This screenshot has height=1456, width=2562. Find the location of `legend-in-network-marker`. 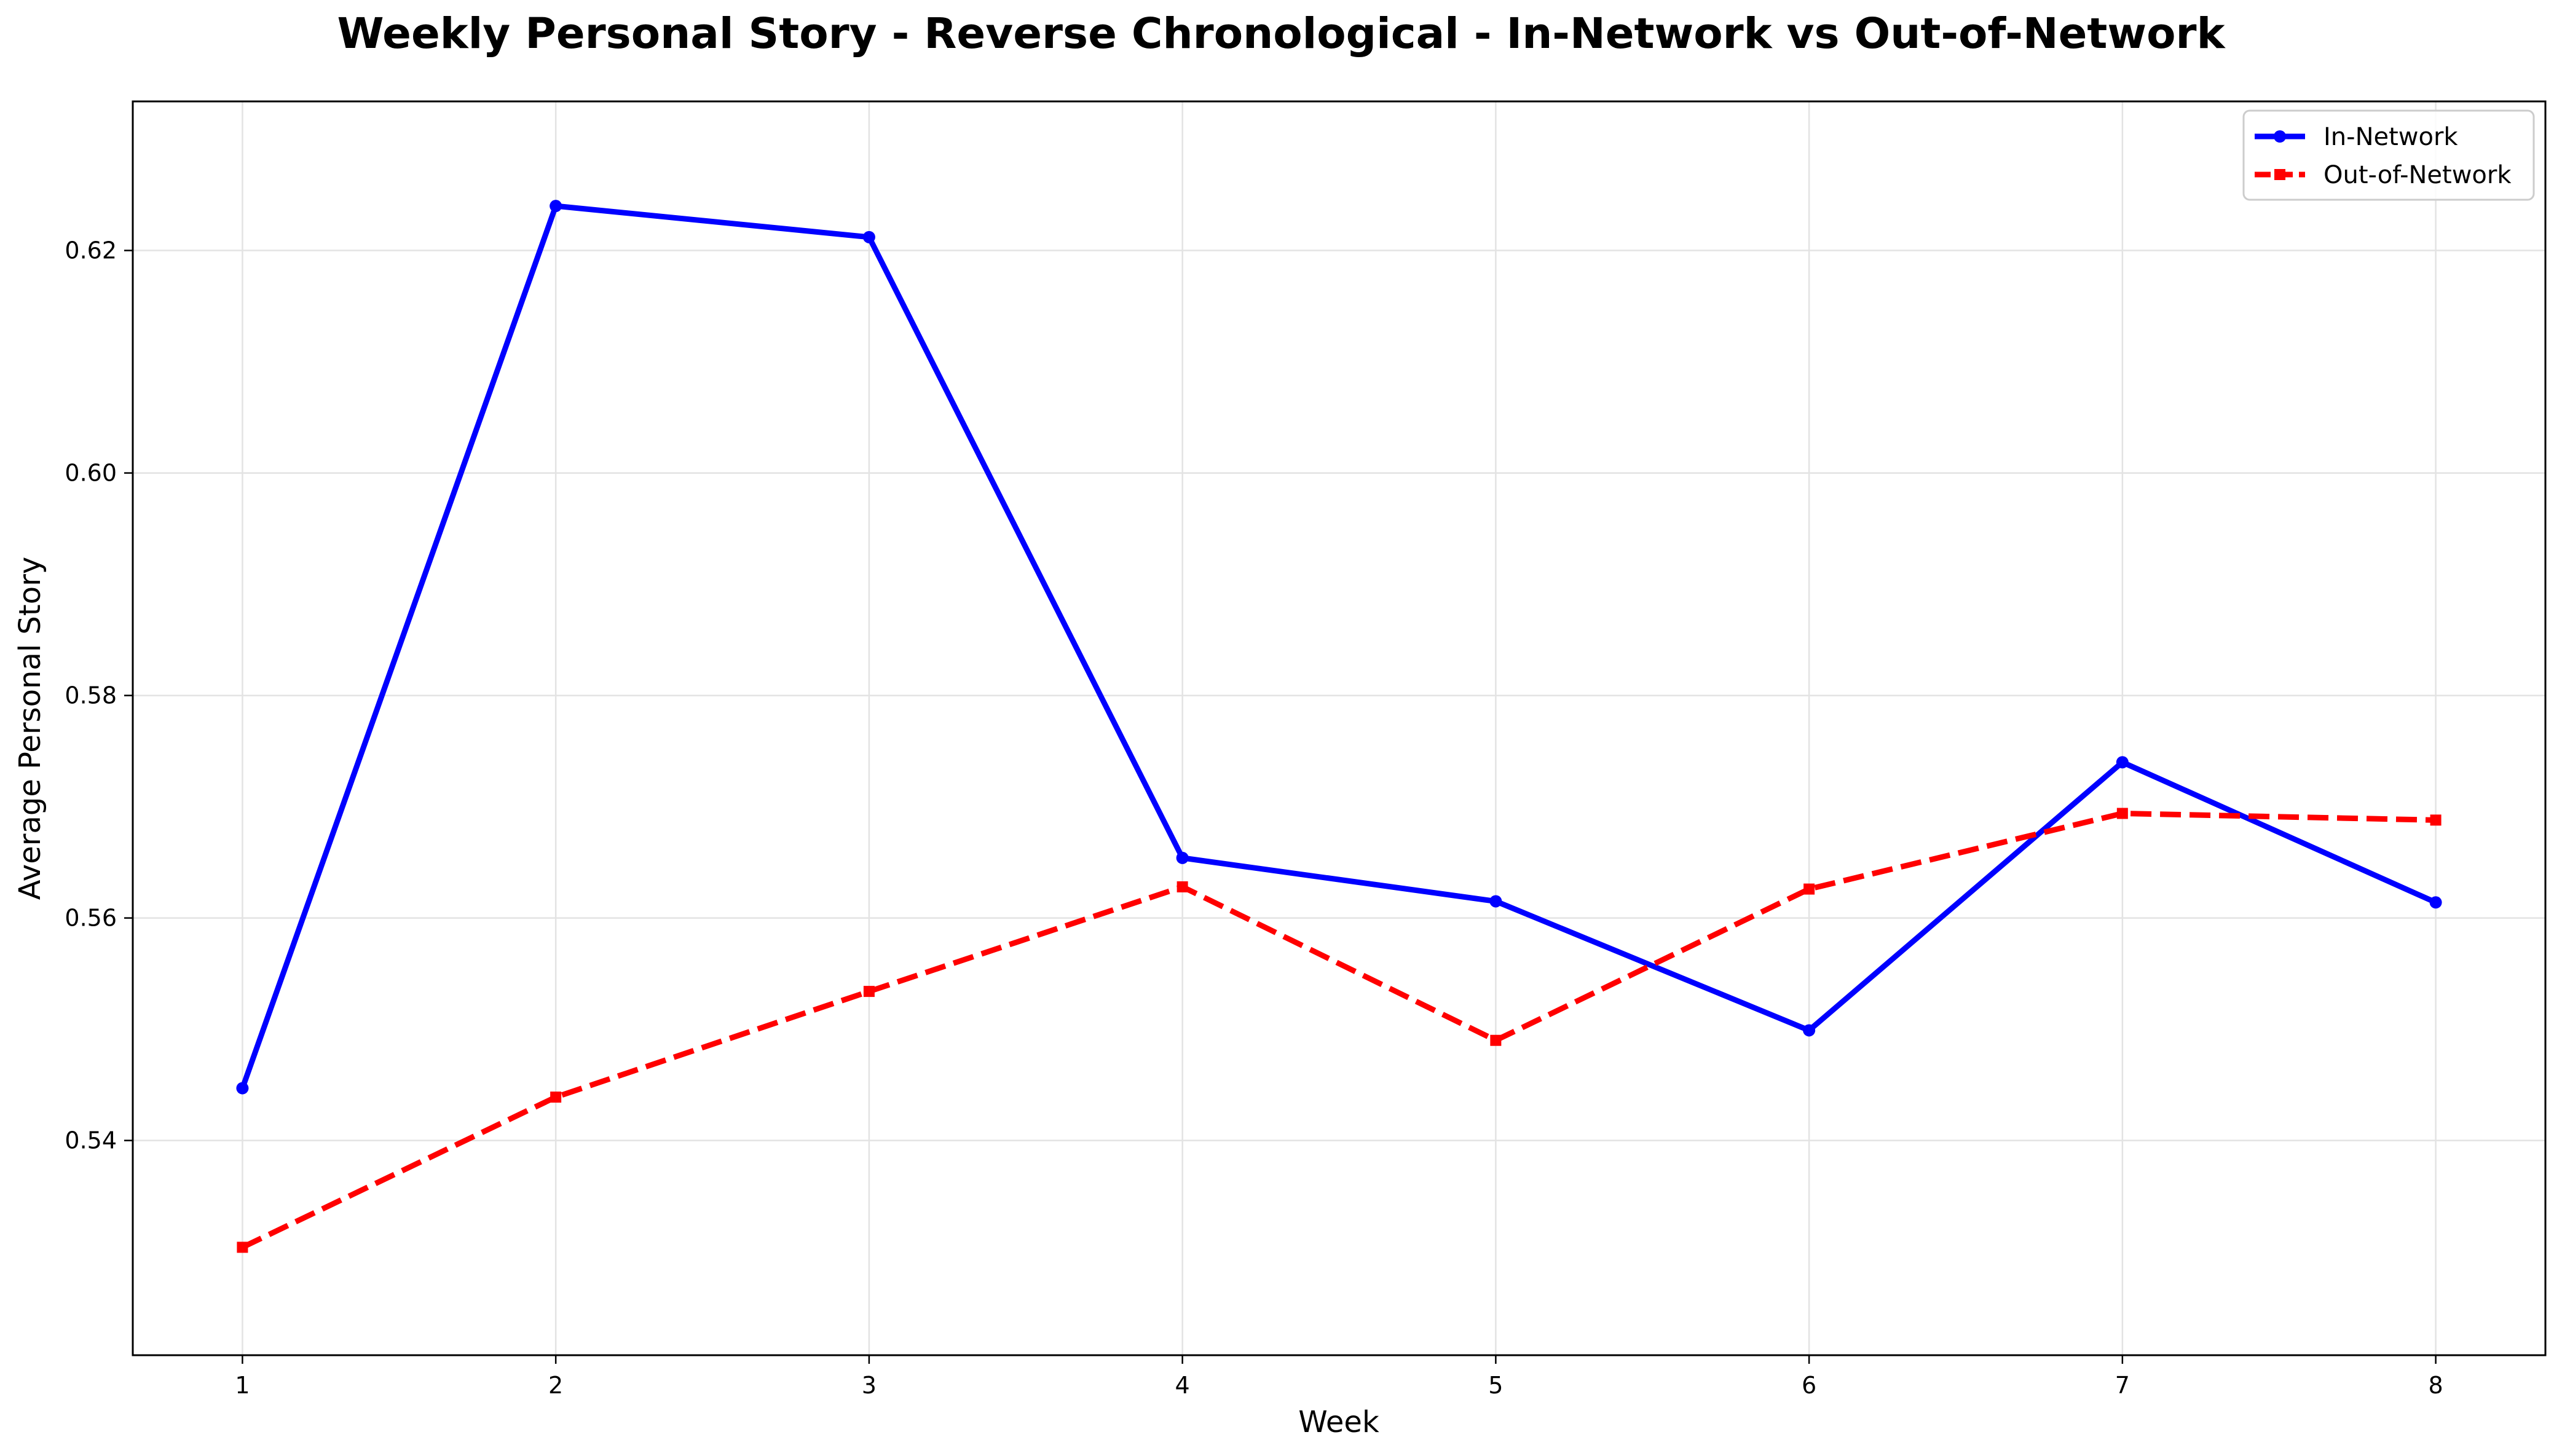

legend-in-network-marker is located at coordinates (2280, 136).